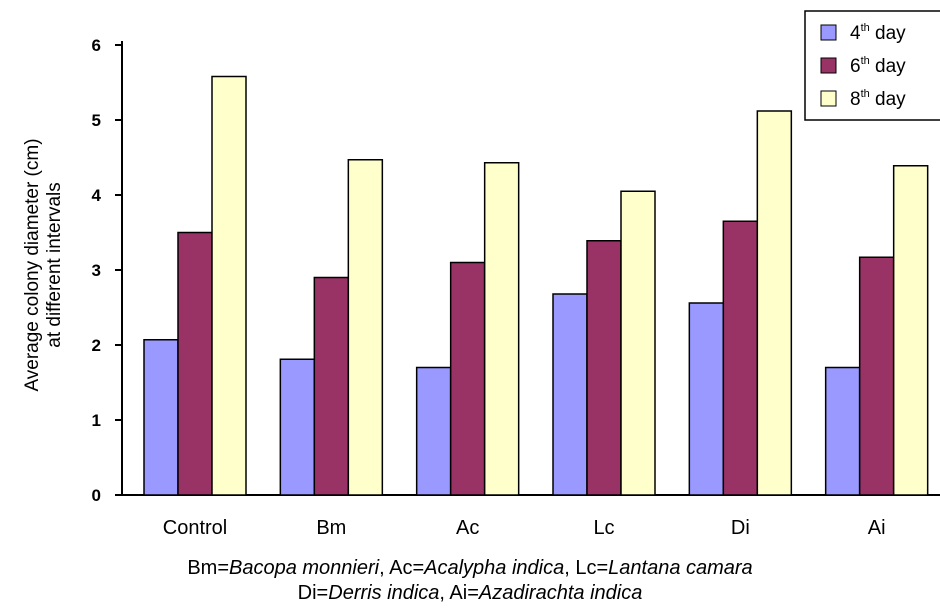 This screenshot has width=940, height=608. I want to click on bar-control-4th, so click(161, 417).